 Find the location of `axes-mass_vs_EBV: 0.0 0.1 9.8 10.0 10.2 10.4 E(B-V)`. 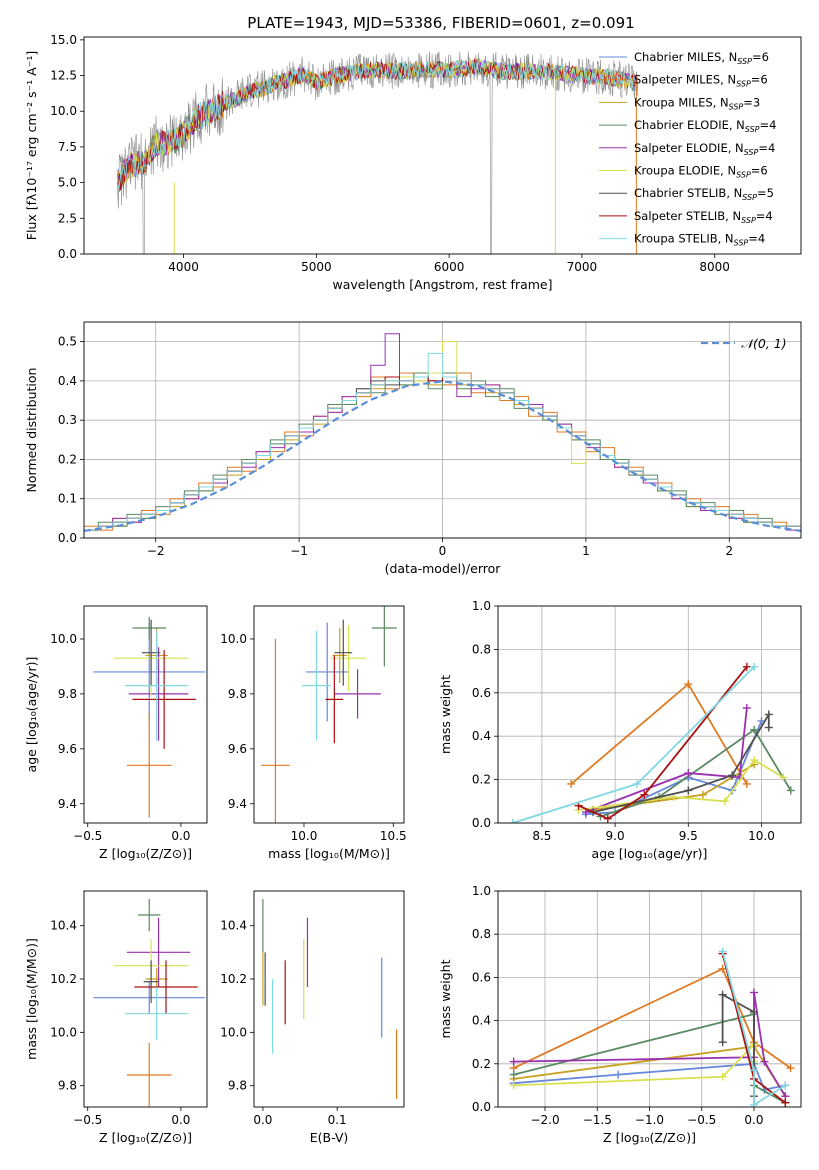

axes-mass_vs_EBV: 0.0 0.1 9.8 10.0 10.2 10.4 E(B-V) is located at coordinates (284, 1032).